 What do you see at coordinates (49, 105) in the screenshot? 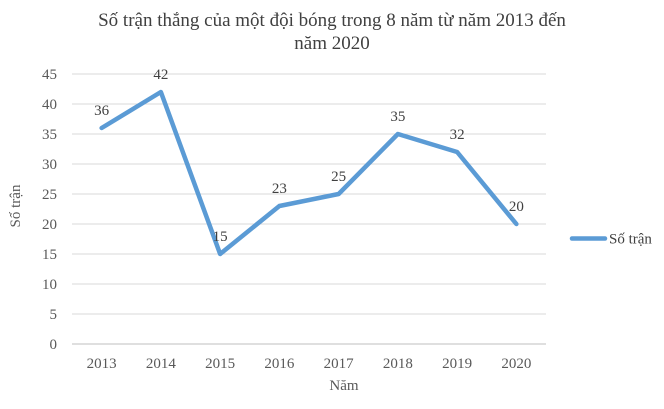
I see `y-tick-label: 40` at bounding box center [49, 105].